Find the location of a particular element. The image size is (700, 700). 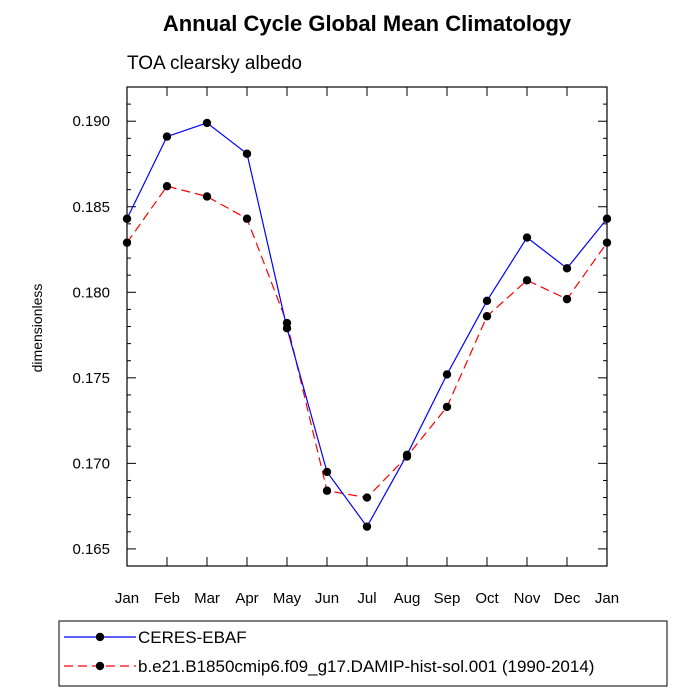

y-tick-label: 0.185 is located at coordinates (91, 207).